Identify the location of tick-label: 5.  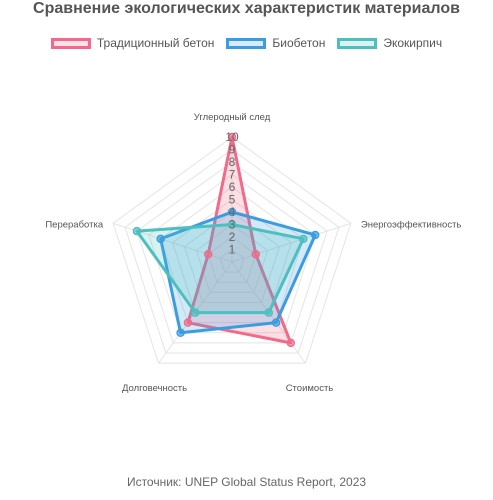
(232, 200).